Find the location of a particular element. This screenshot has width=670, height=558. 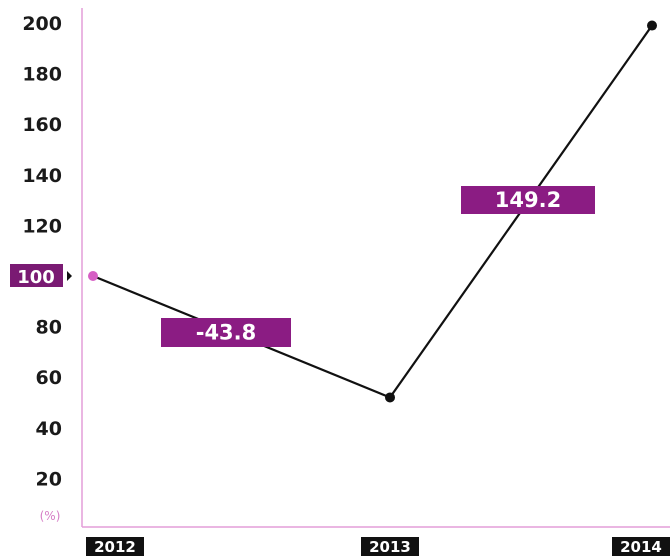

y-tick-label: 100 is located at coordinates (36, 277).